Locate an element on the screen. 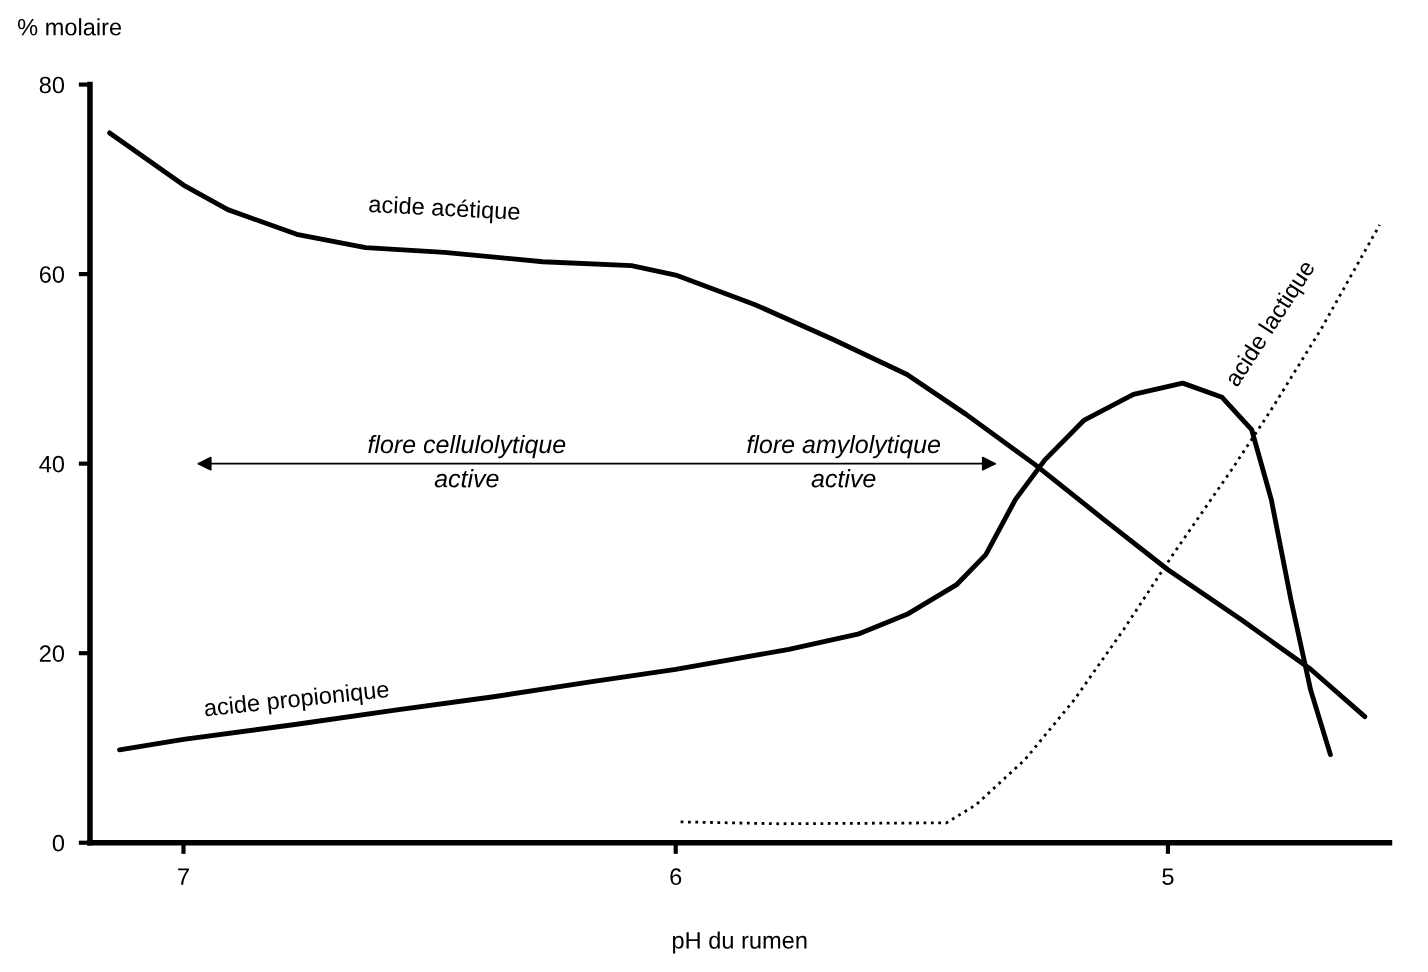  x-tick-label: 7 is located at coordinates (183, 876).